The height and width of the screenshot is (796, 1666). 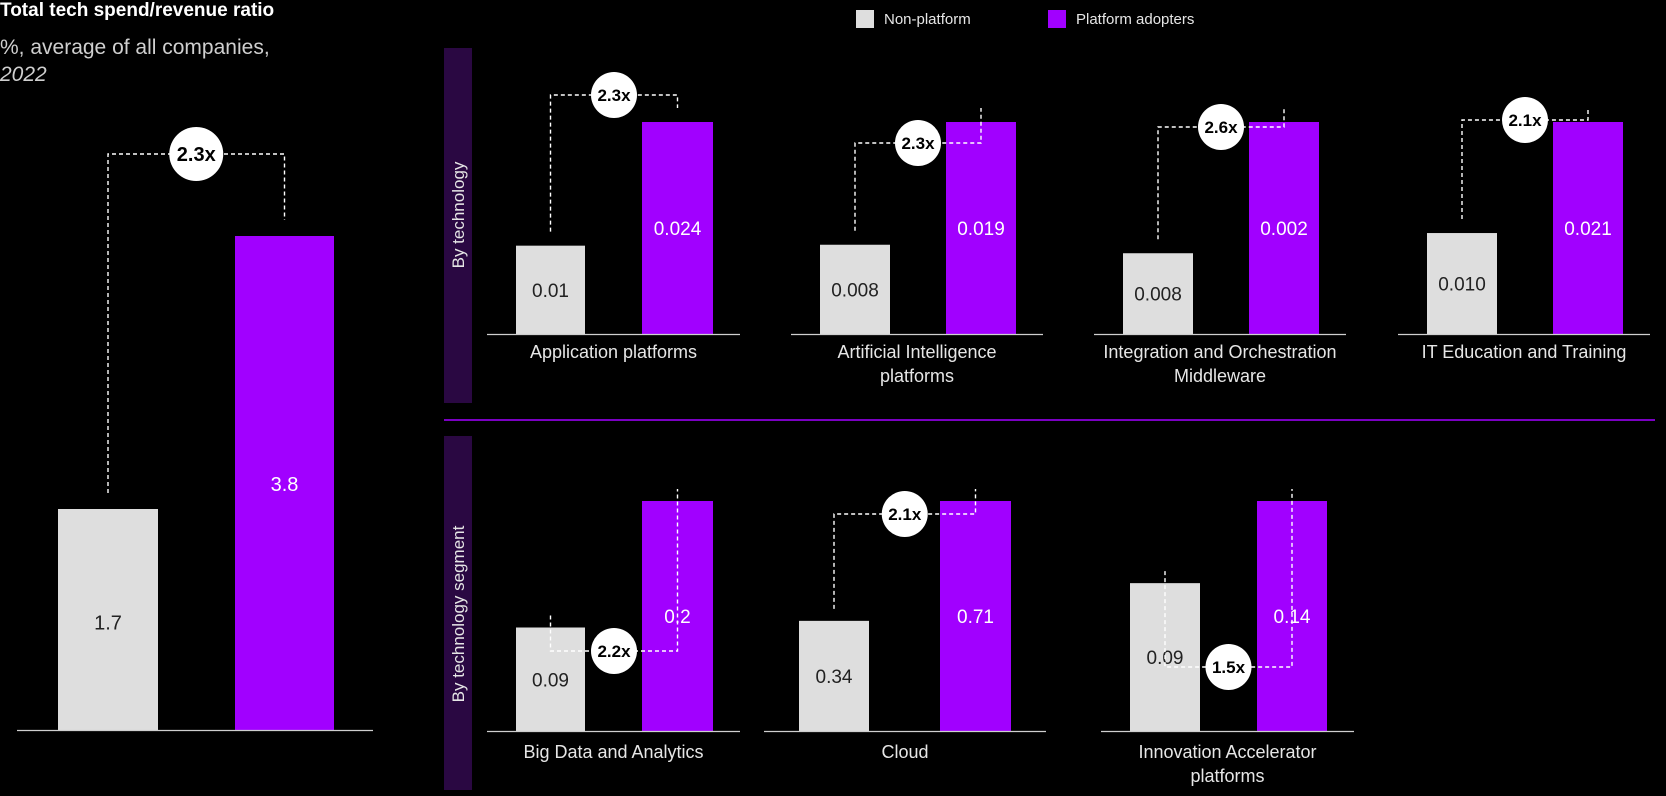 What do you see at coordinates (916, 352) in the screenshot?
I see `category-label: Artificial Intelligence` at bounding box center [916, 352].